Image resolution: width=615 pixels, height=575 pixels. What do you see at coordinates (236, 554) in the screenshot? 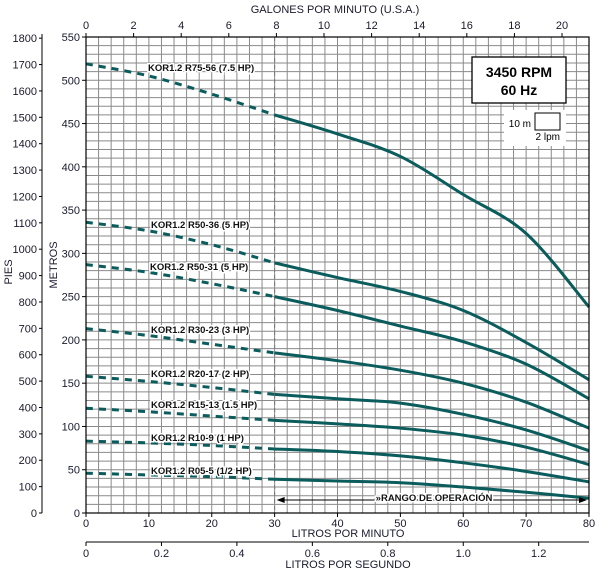
I see `lps-tick-label: 0.4` at bounding box center [236, 554].